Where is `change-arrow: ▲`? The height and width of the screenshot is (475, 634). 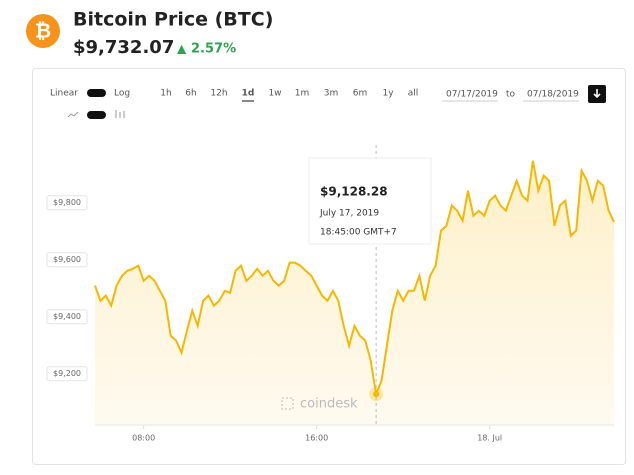
change-arrow: ▲ is located at coordinates (182, 49).